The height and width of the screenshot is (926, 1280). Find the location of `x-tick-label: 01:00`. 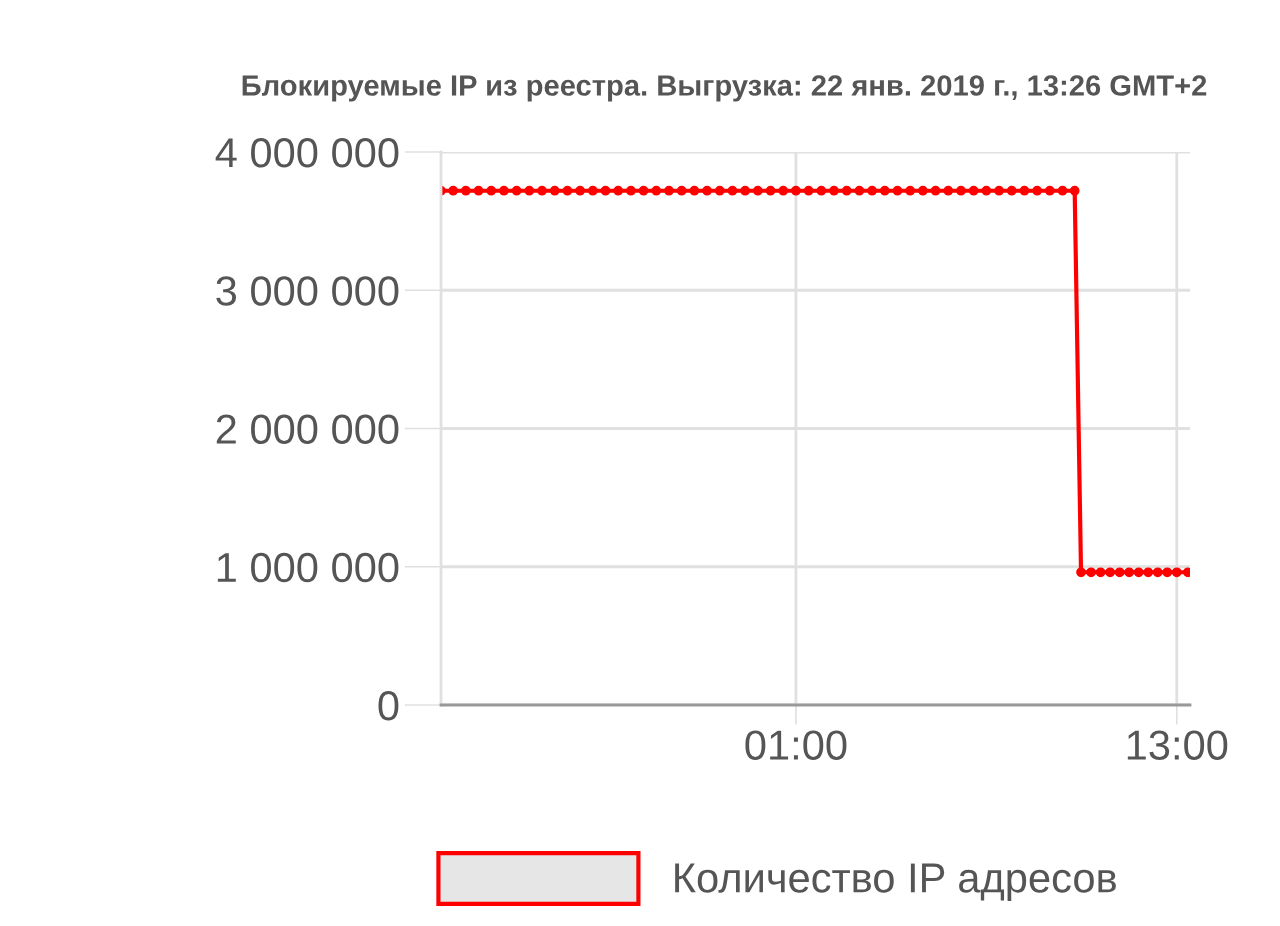

x-tick-label: 01:00 is located at coordinates (796, 745).